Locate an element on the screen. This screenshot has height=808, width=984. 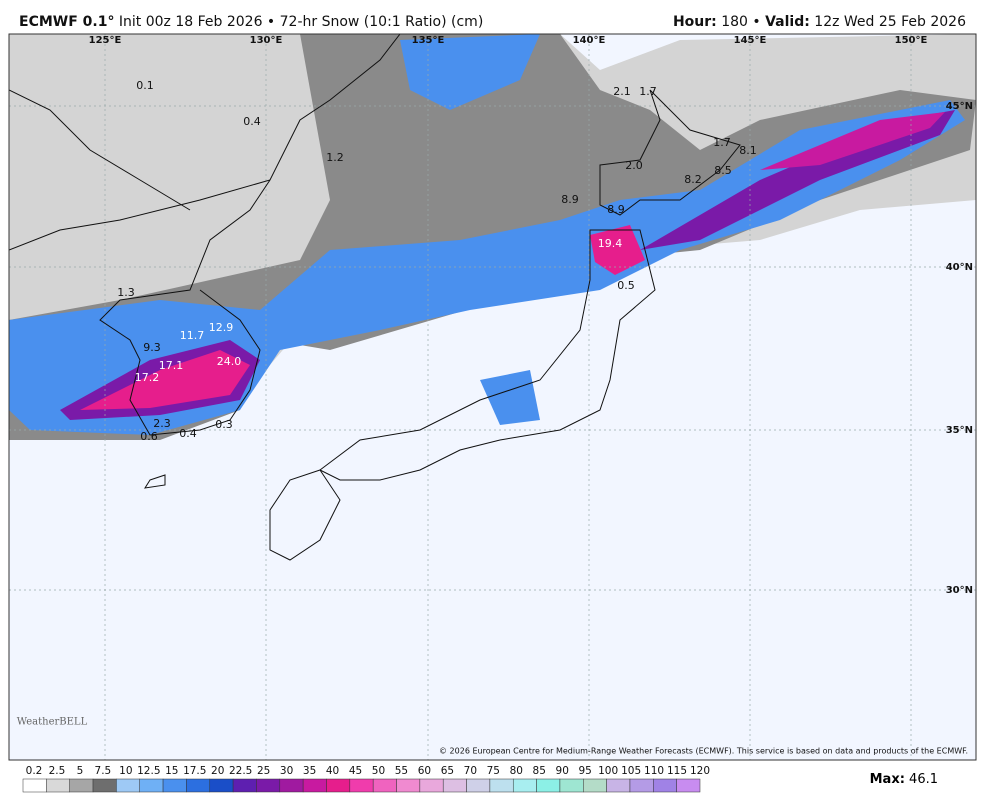
latitude-label: 45°N is located at coordinates (959, 106).